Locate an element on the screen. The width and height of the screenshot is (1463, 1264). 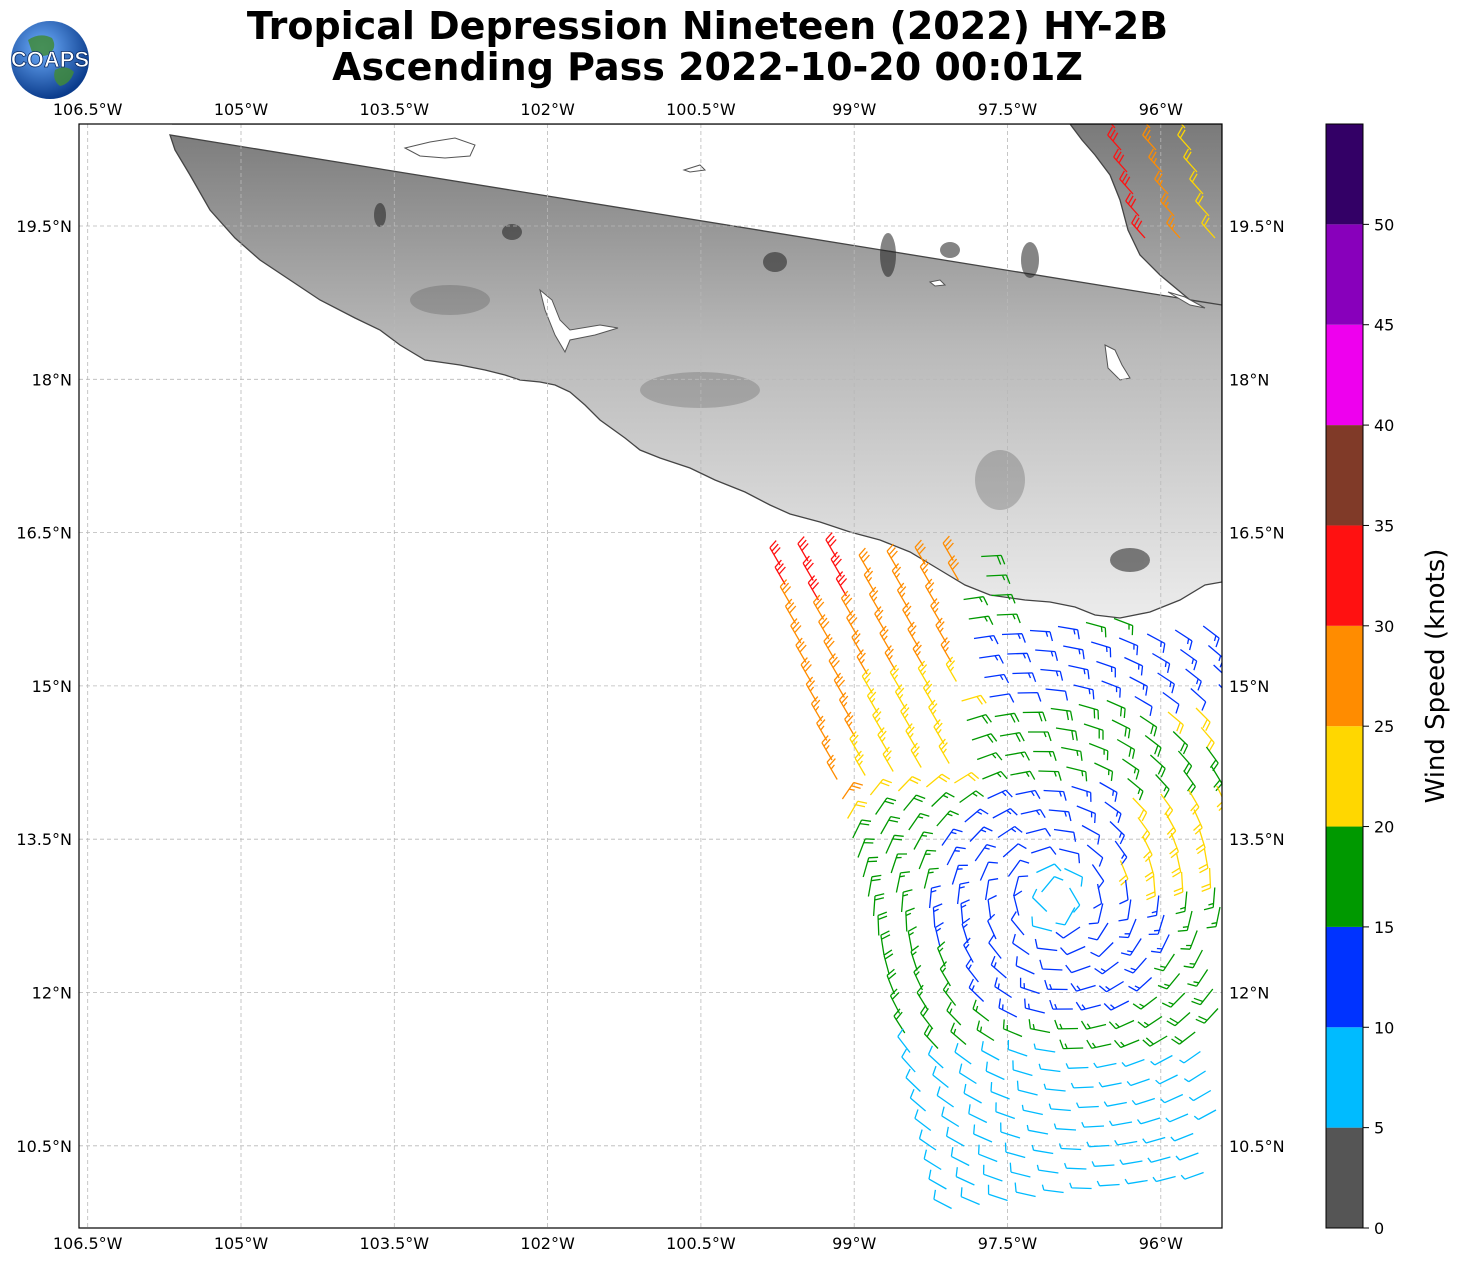
lake-tiny2 is located at coordinates (937, 283).